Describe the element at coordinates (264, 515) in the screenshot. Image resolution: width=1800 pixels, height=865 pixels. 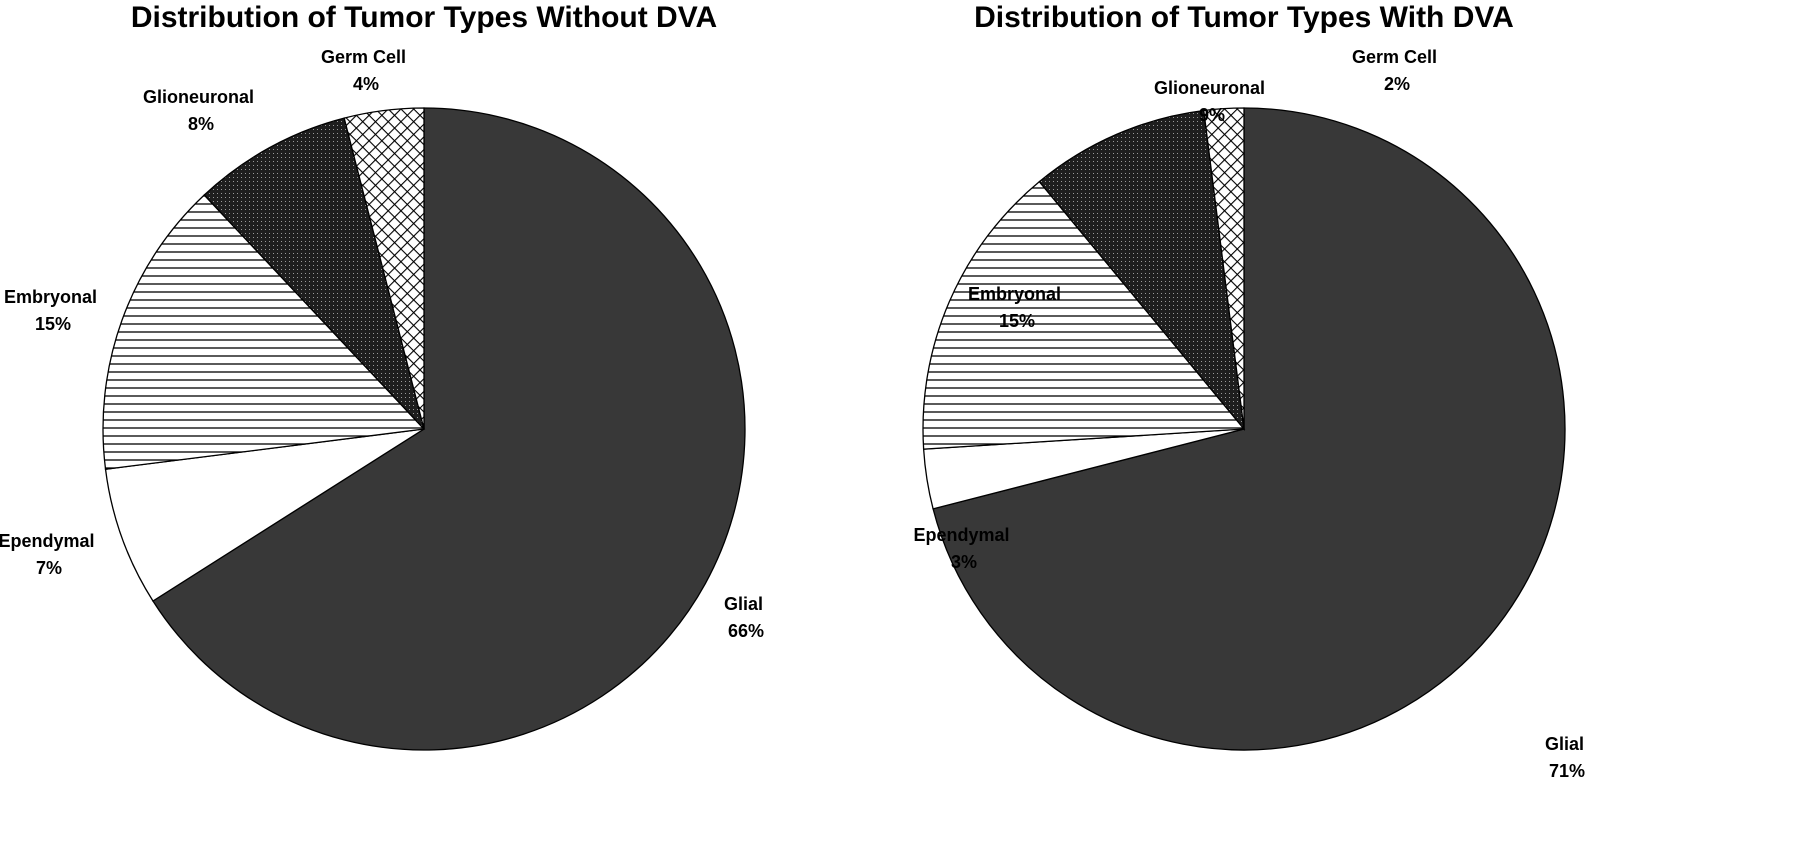
I see `pie-slice-ependymal` at that location.